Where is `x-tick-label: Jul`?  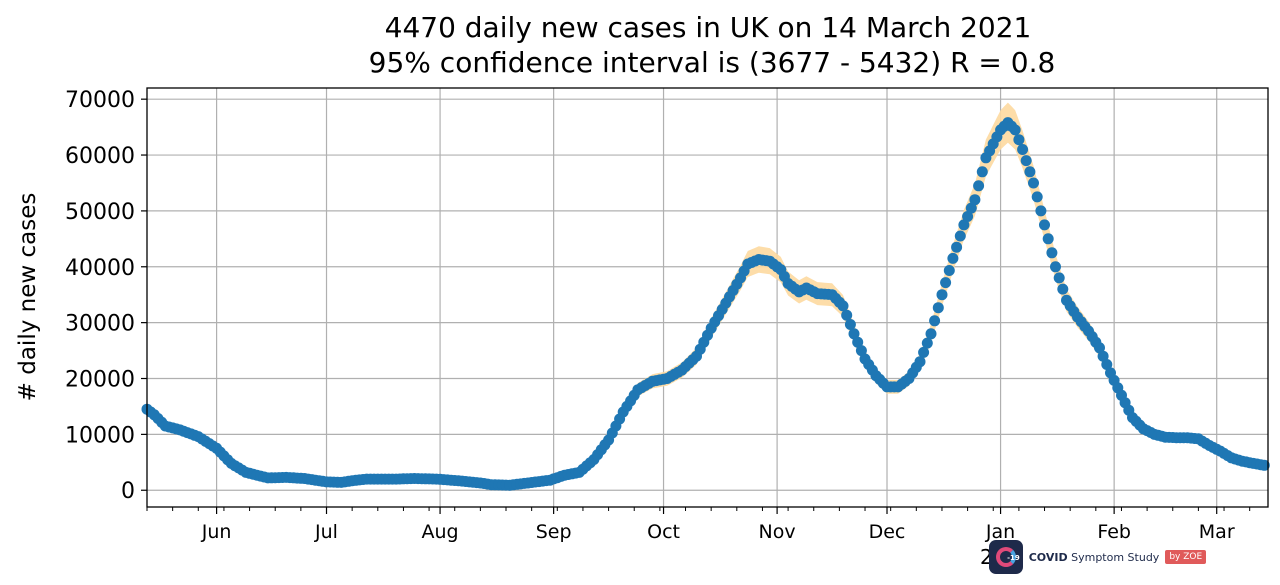 x-tick-label: Jul is located at coordinates (326, 532).